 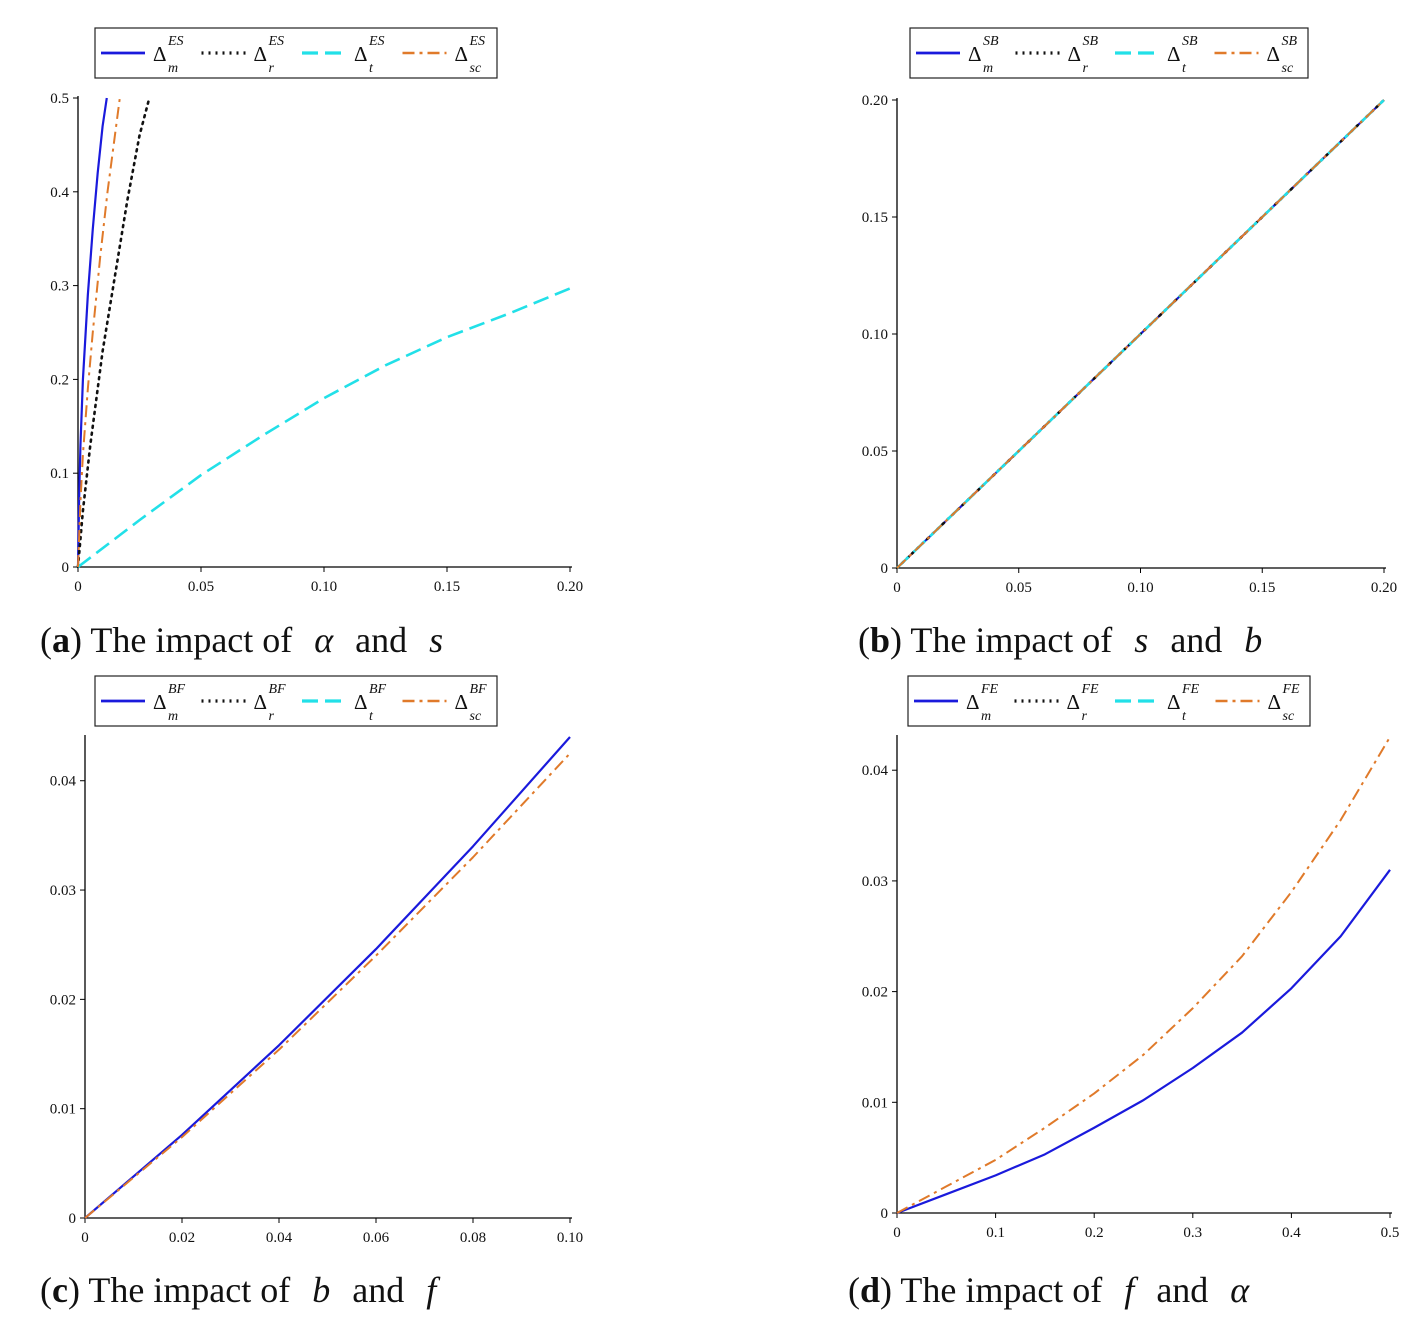 I want to click on plot-d: 0 0.1 0.2 0.3 0.4 0.5 0 0.01 0.02 0.03 0.04, so click(x=1131, y=988).